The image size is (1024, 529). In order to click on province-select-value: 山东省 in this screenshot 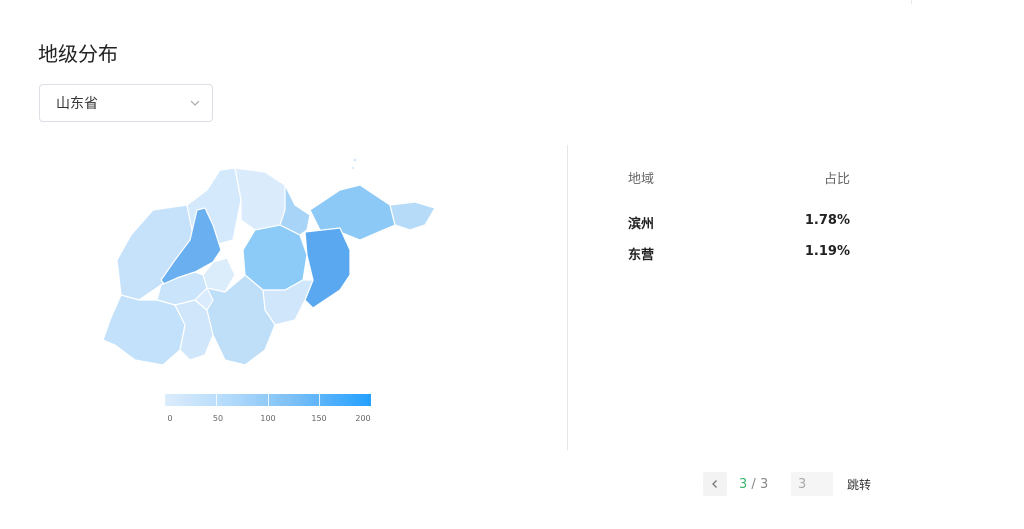, I will do `click(77, 104)`.